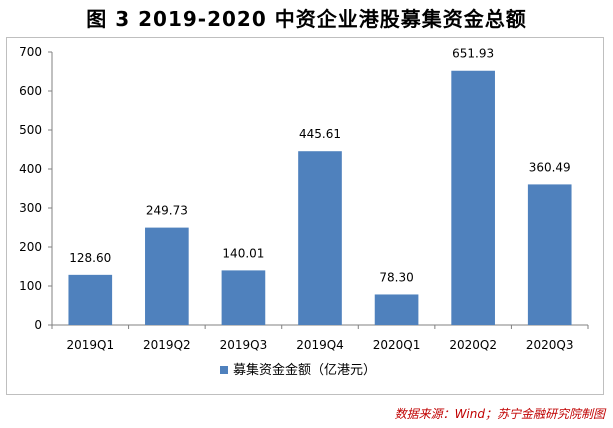  I want to click on y-tick-label: 500, so click(30, 130).